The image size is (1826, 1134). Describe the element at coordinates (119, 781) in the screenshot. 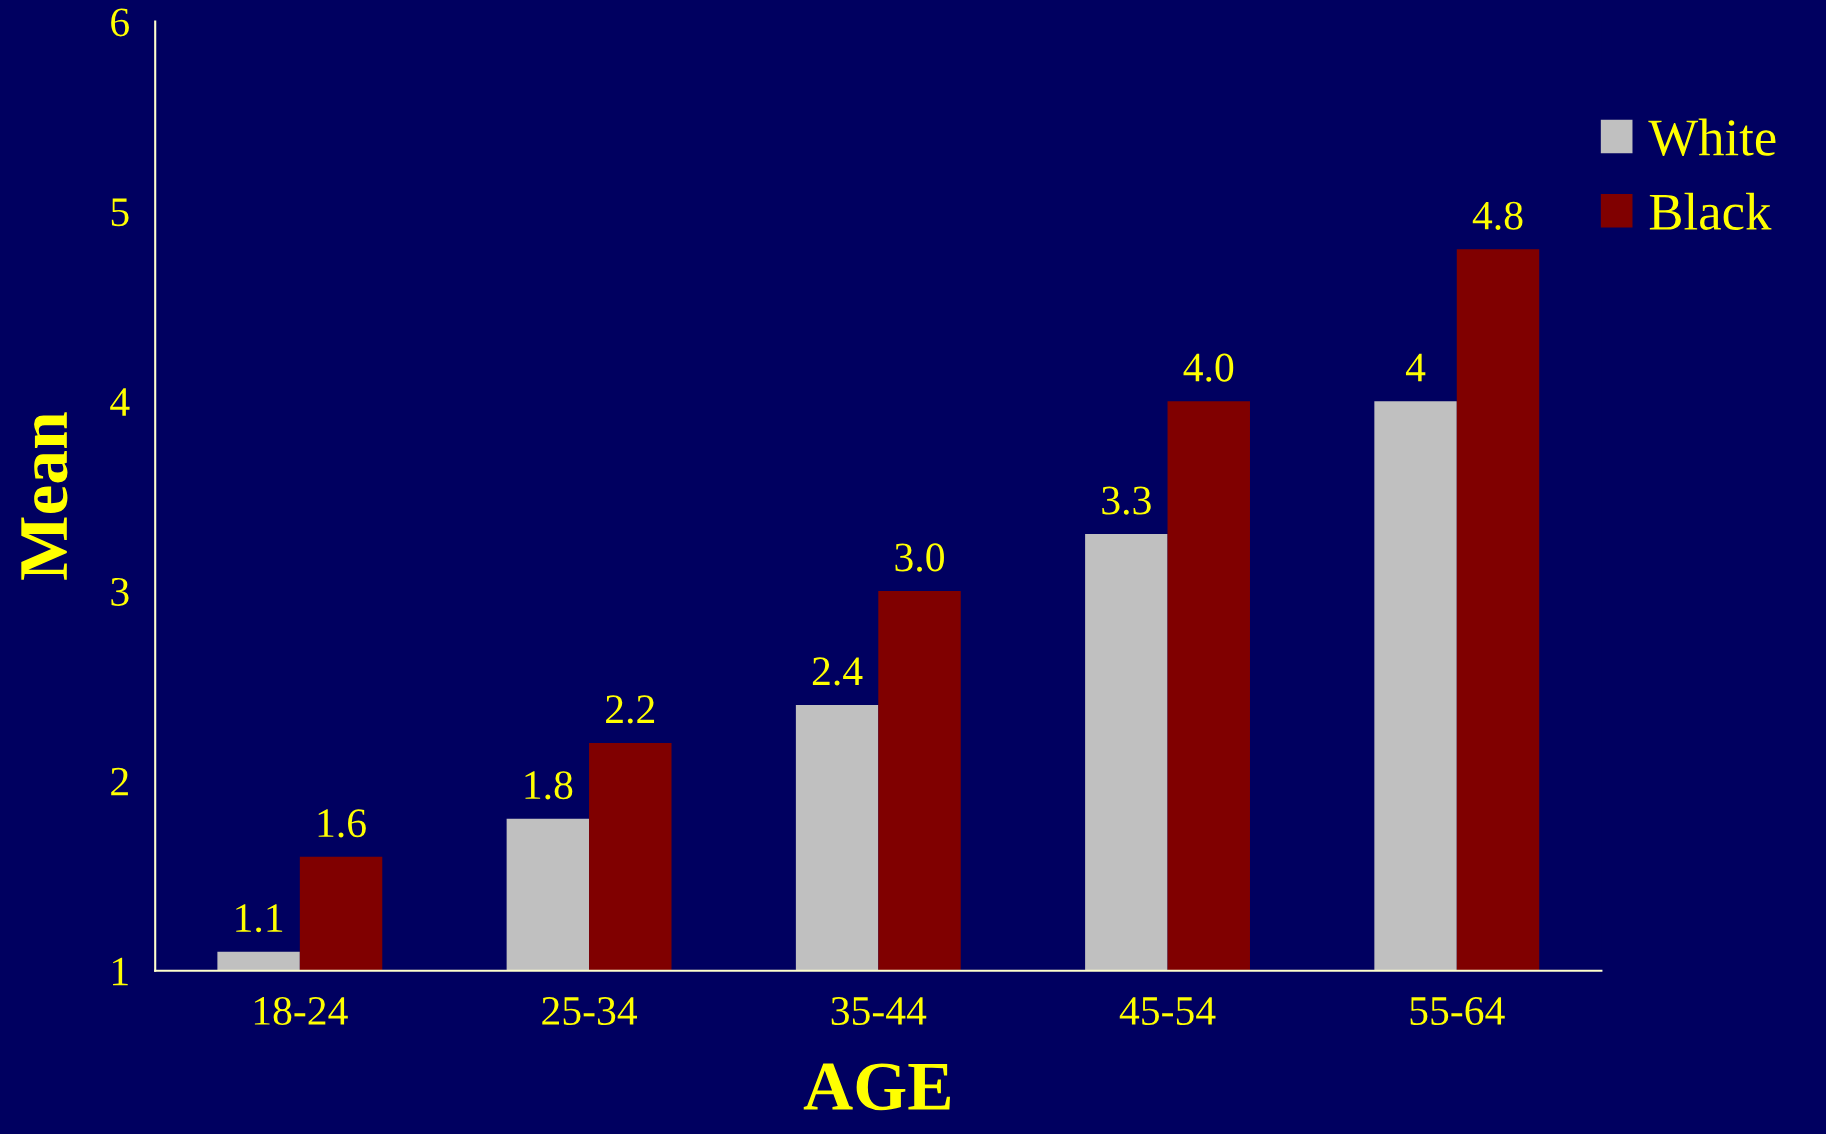

I see `y-tick-label: 2` at that location.